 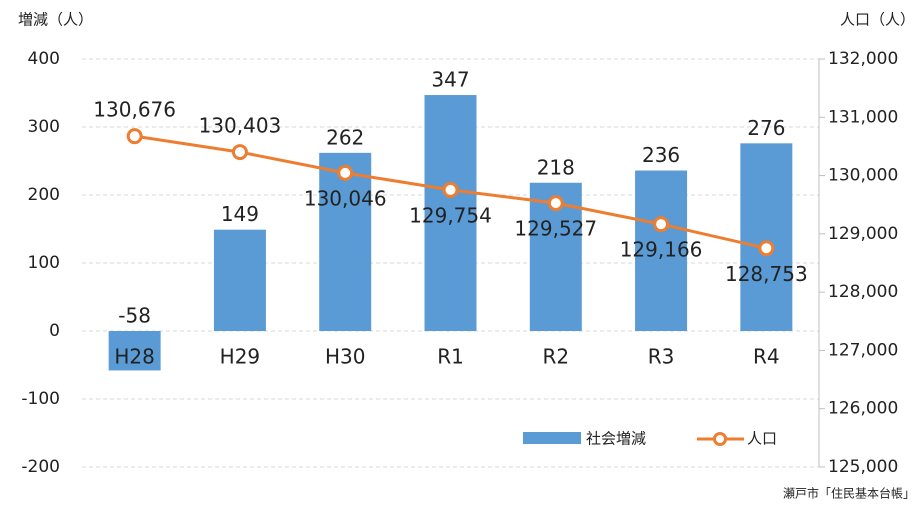 What do you see at coordinates (345, 198) in the screenshot?
I see `line-value-label: 130,046` at bounding box center [345, 198].